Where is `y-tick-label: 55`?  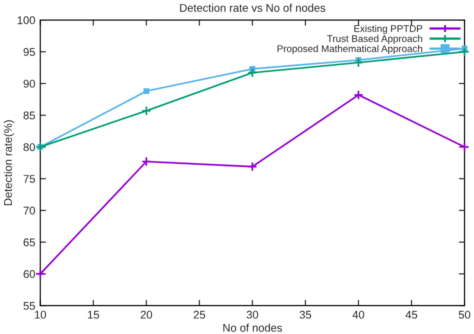
y-tick-label: 55 is located at coordinates (29, 306).